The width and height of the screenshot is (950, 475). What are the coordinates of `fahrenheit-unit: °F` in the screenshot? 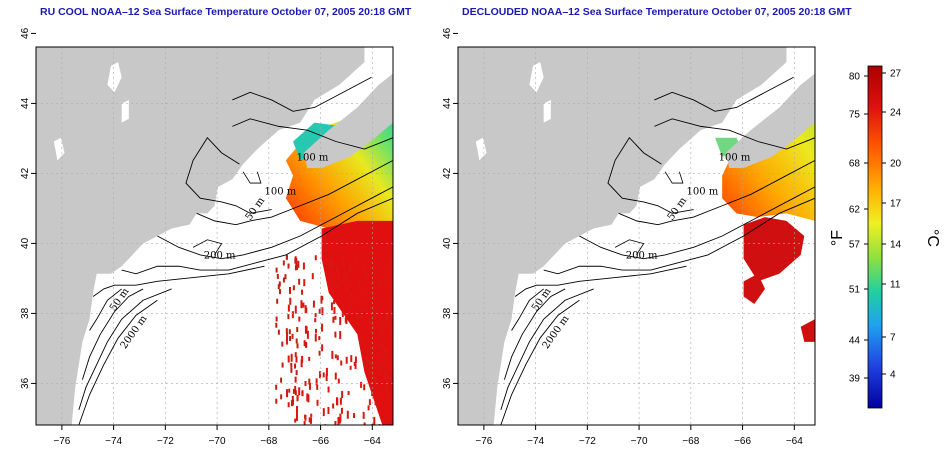 It's located at (837, 238).